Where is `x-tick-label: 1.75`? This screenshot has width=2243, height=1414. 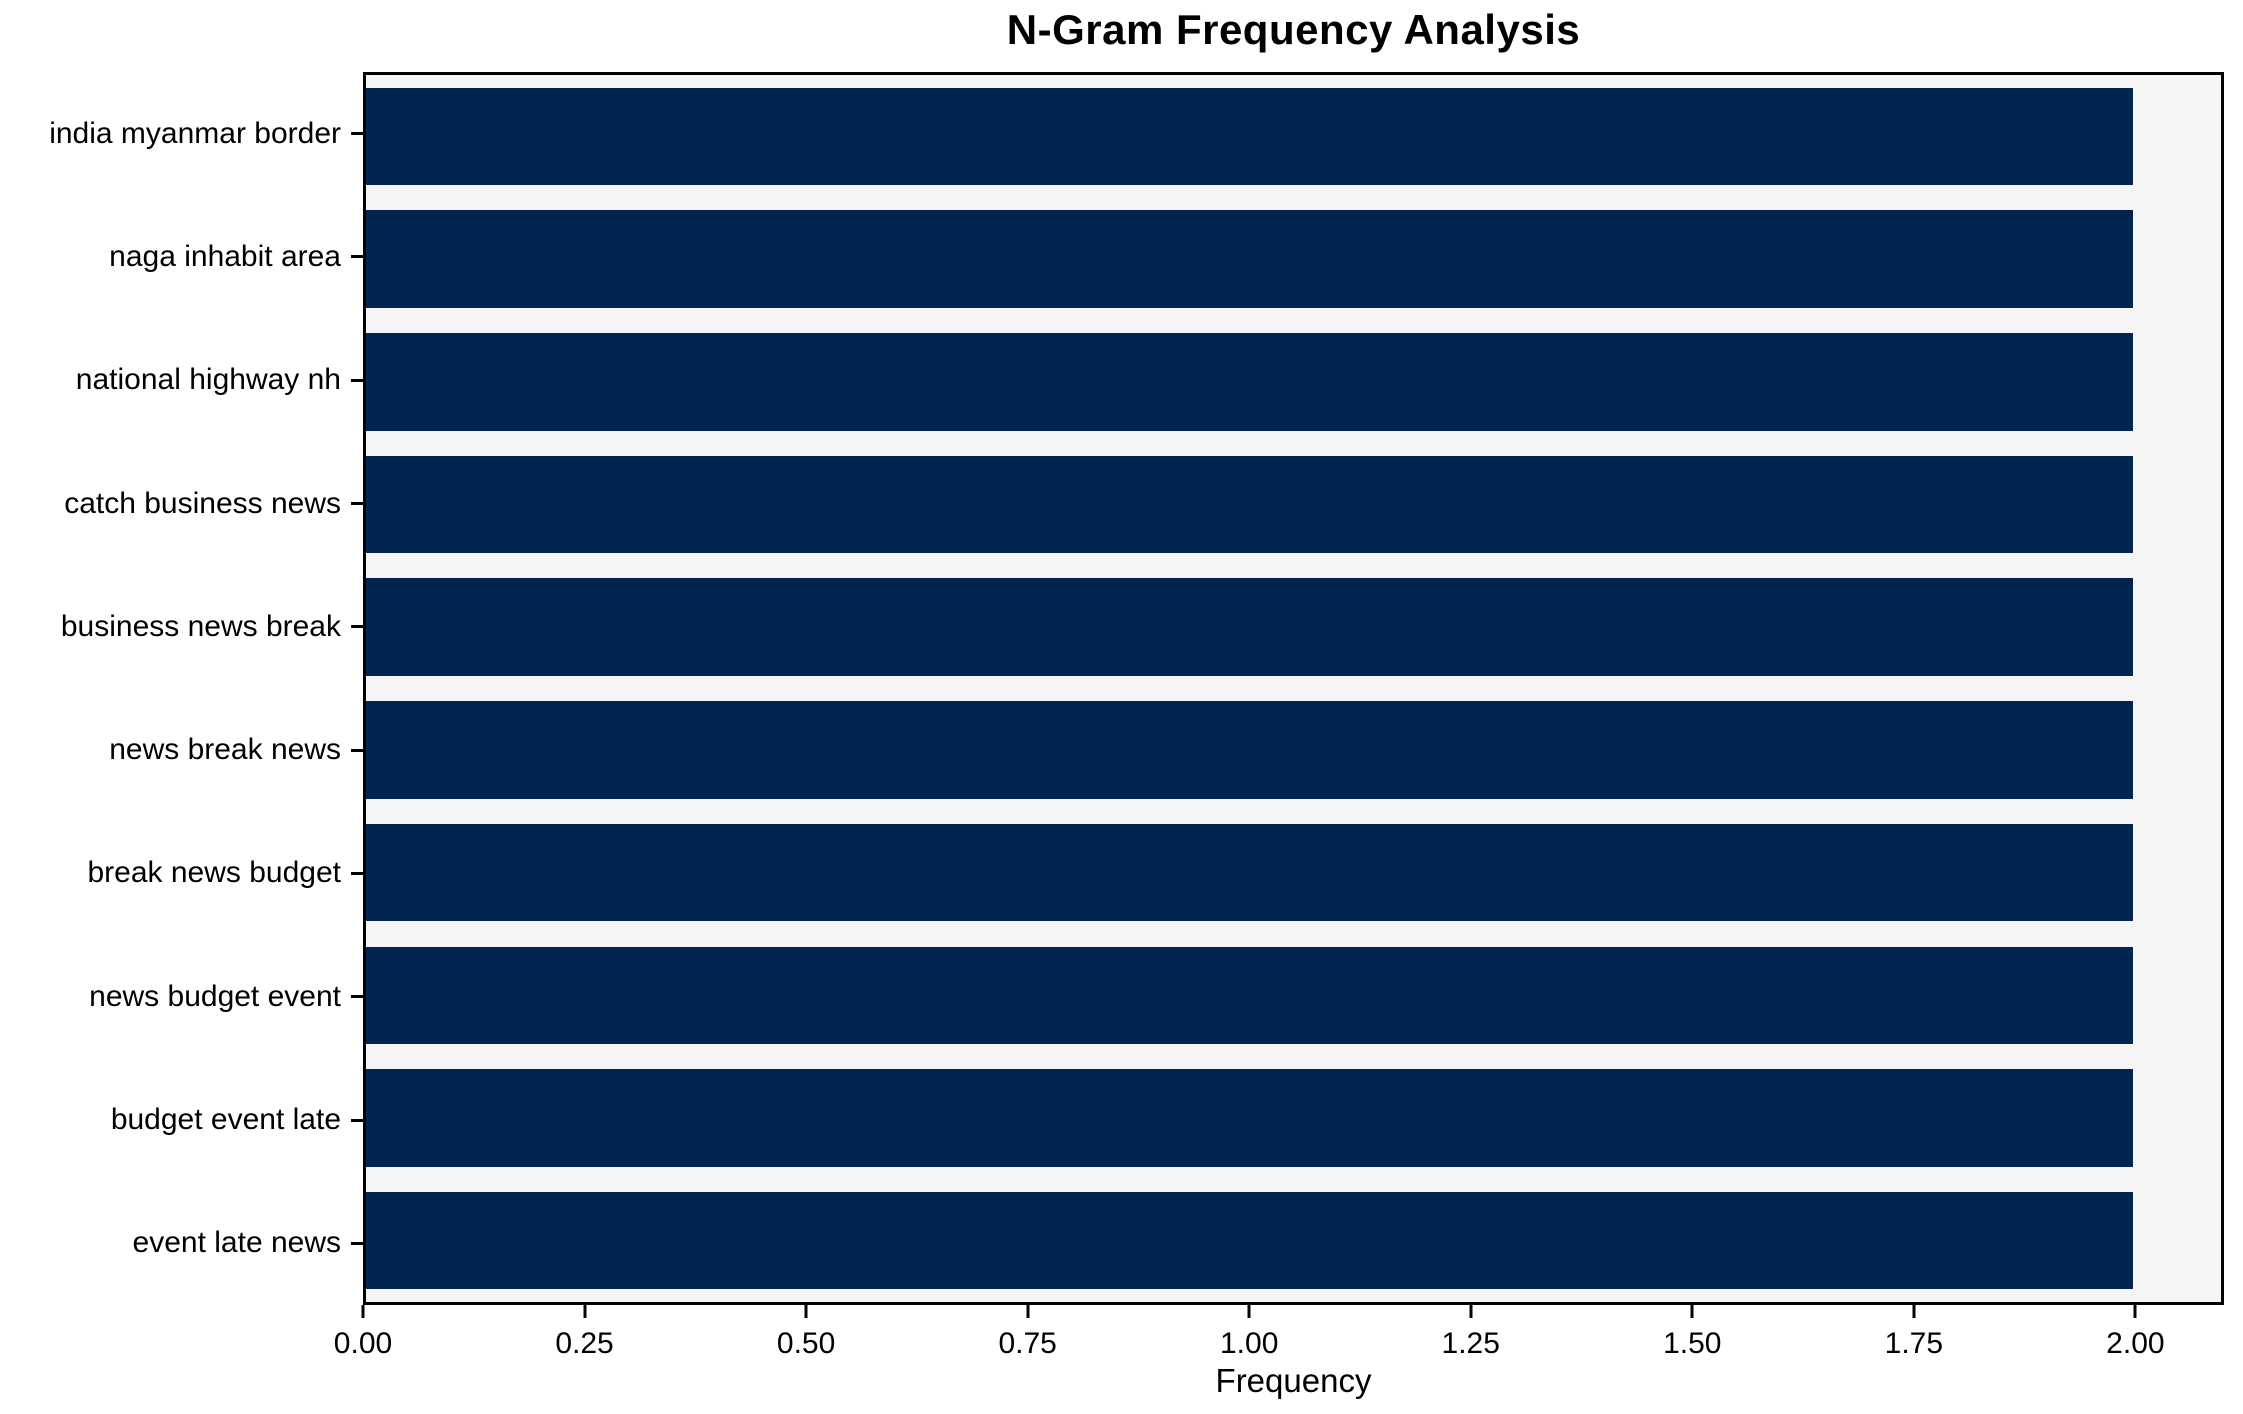
x-tick-label: 1.75 is located at coordinates (1914, 1343).